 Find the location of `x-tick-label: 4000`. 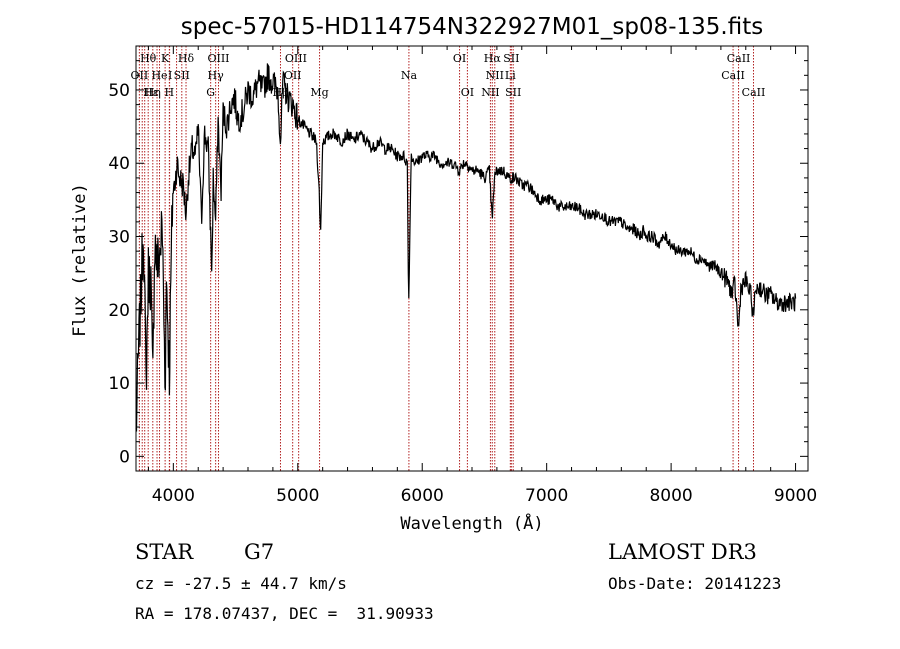

x-tick-label: 4000 is located at coordinates (173, 496).